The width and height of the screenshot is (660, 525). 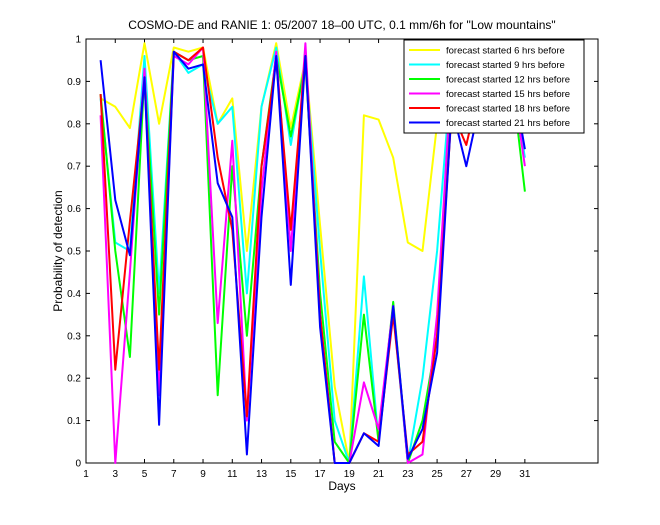 What do you see at coordinates (74, 124) in the screenshot?
I see `y-tick-label: 0.8` at bounding box center [74, 124].